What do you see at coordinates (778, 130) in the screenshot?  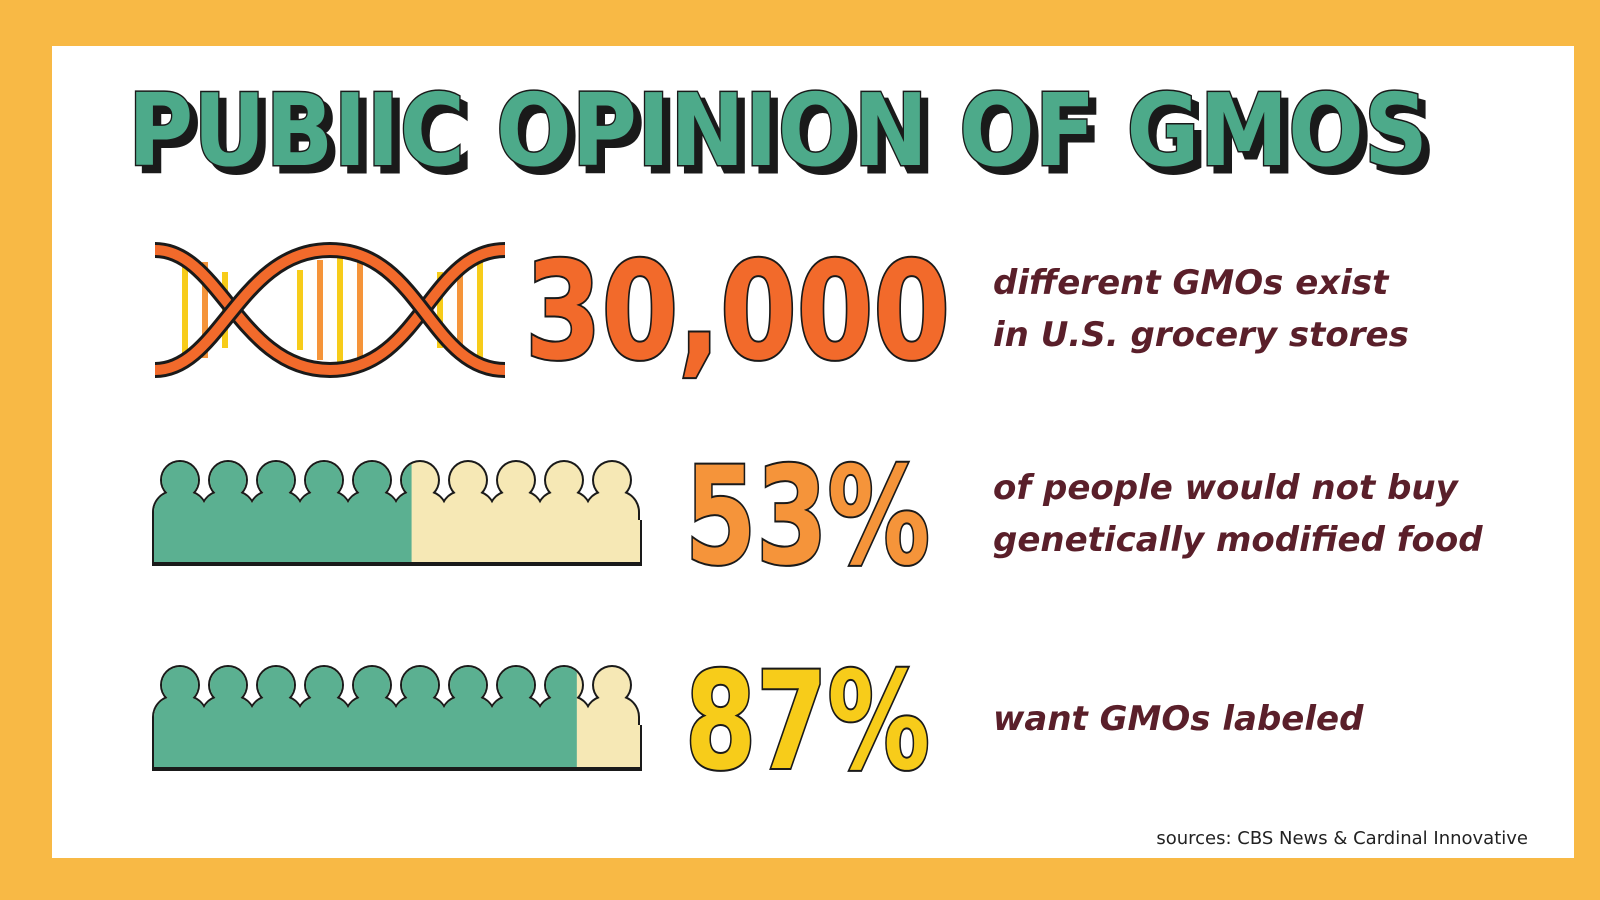 I see `title: PUBIIC OPINION OF GMOS` at bounding box center [778, 130].